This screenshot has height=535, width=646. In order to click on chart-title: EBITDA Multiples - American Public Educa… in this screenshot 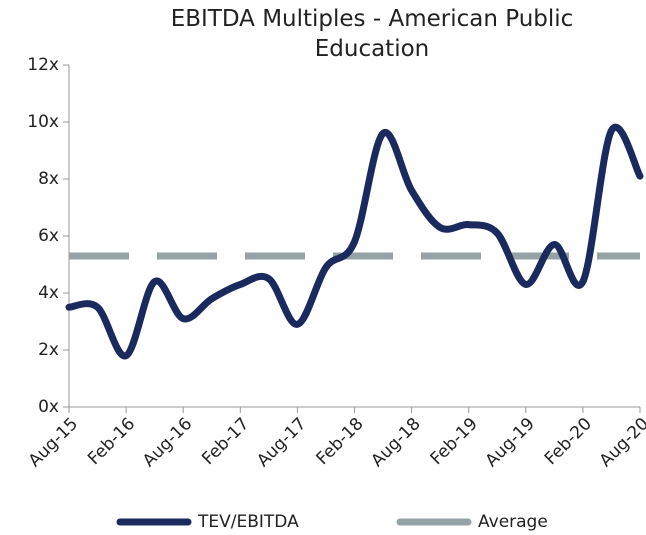, I will do `click(372, 34)`.